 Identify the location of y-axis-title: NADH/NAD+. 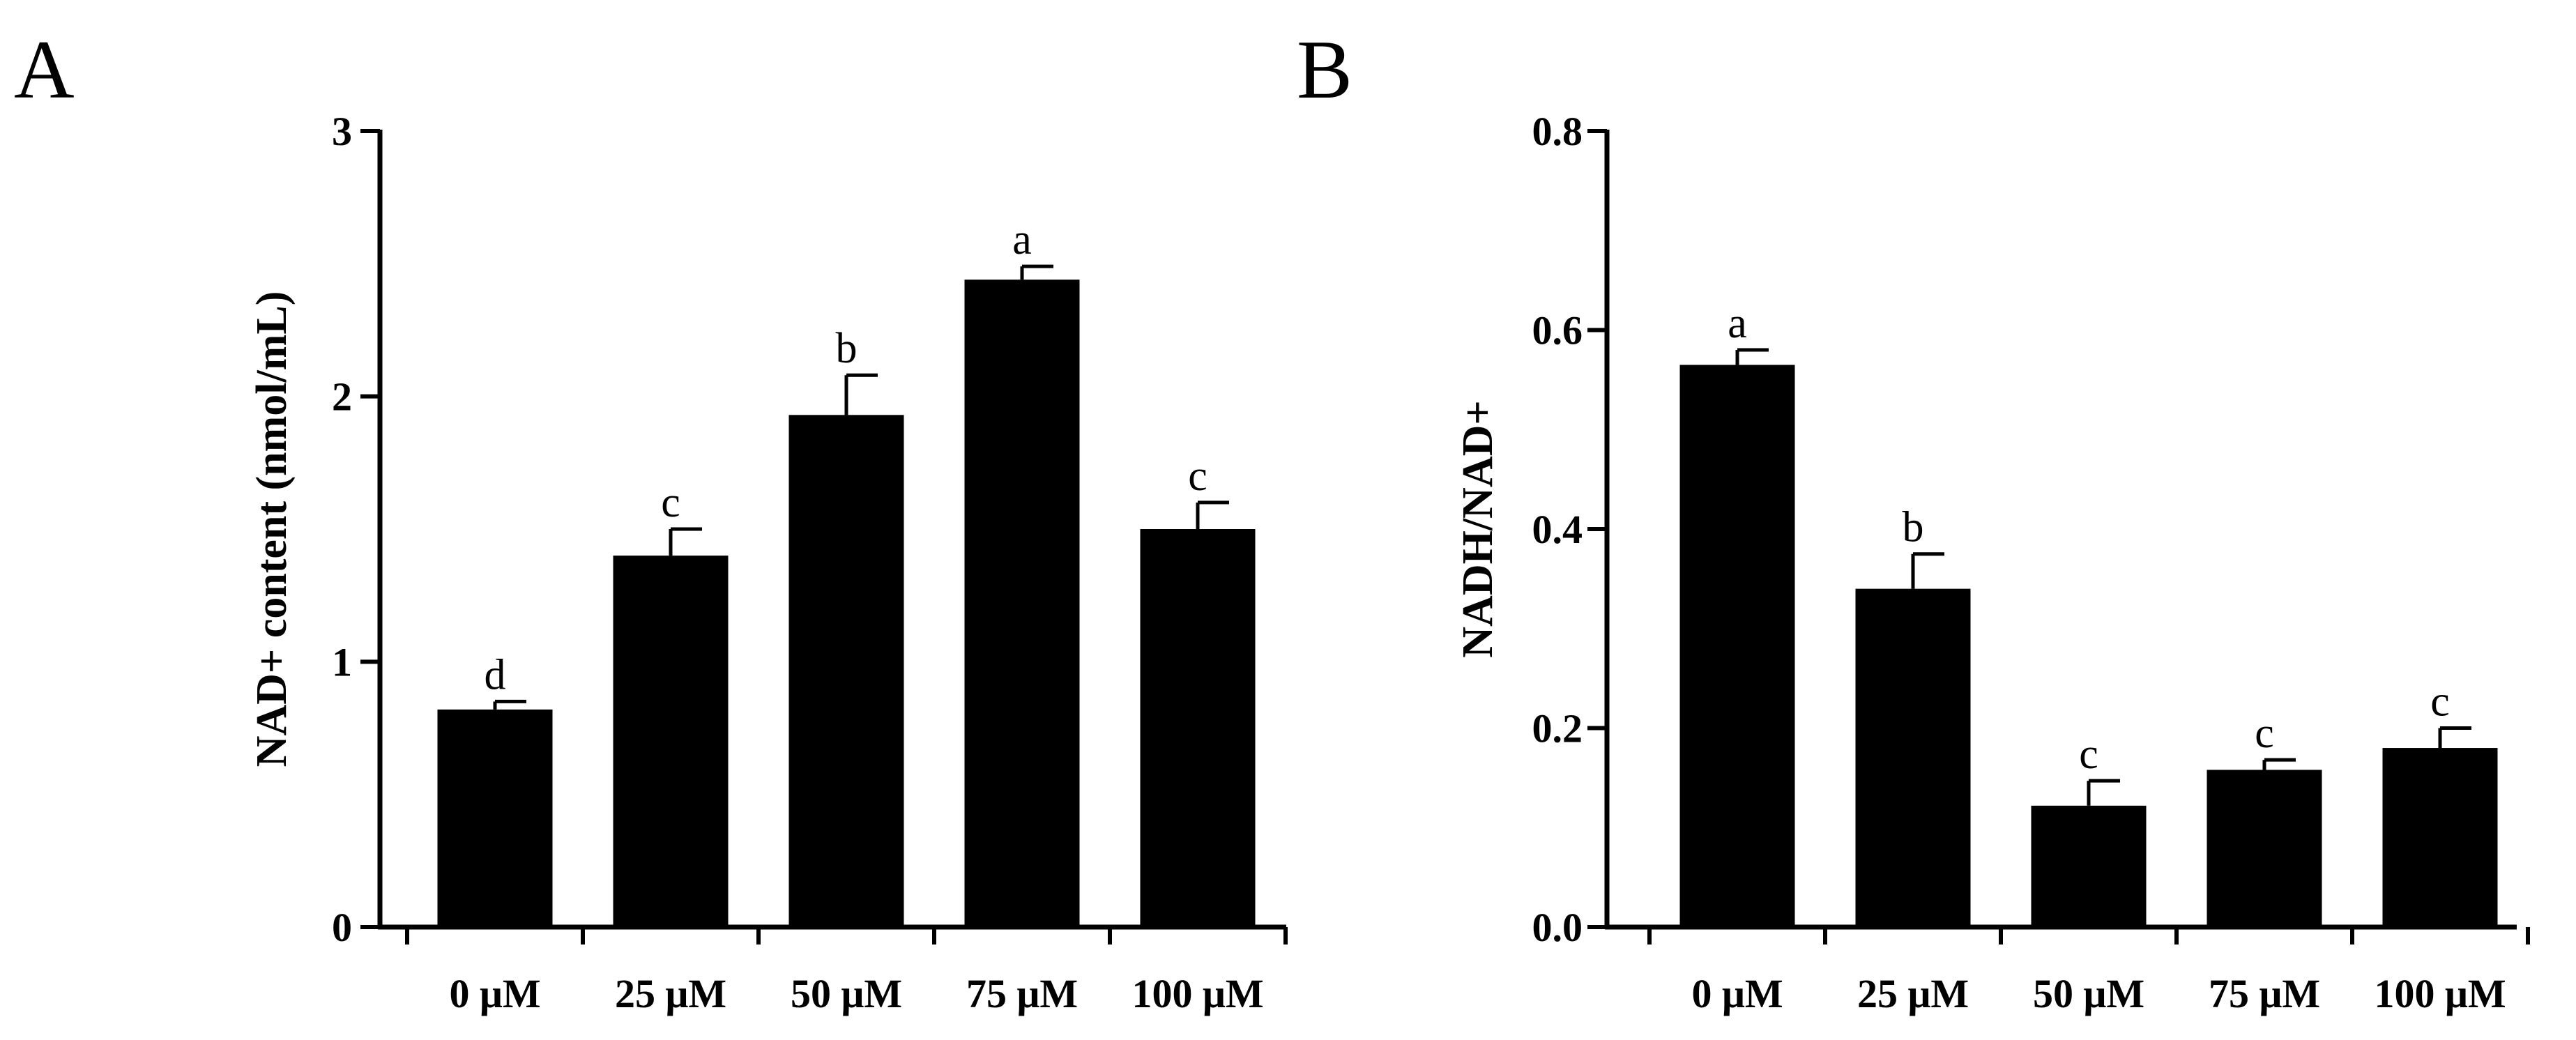
(1478, 528).